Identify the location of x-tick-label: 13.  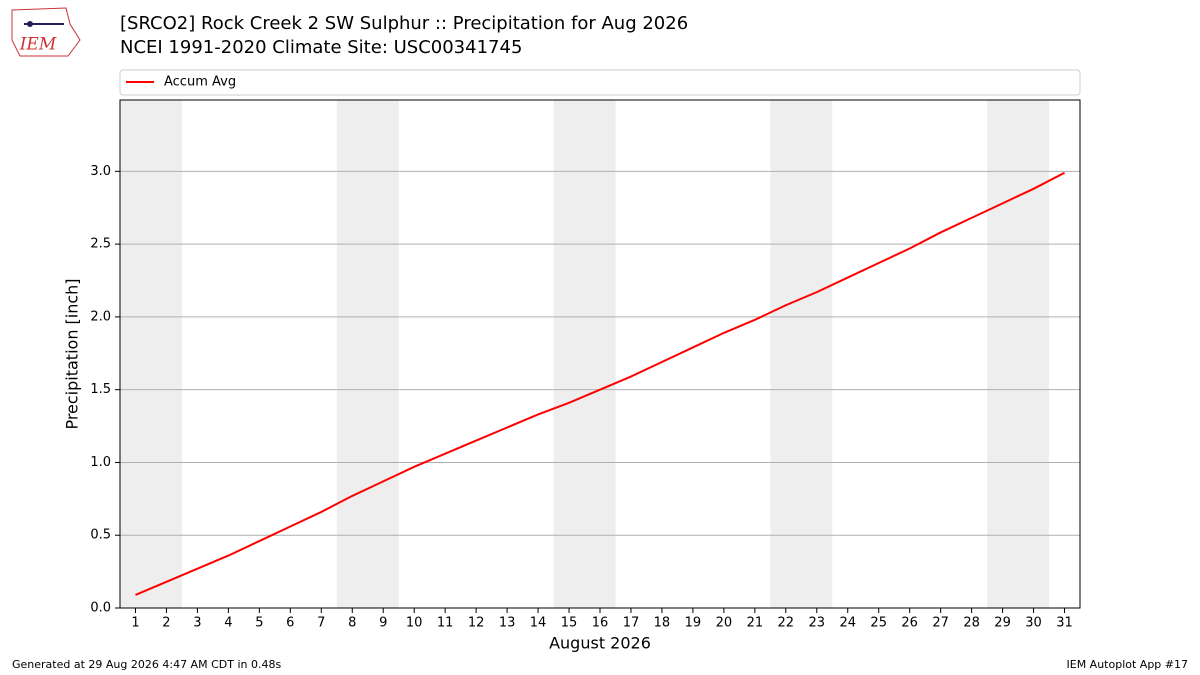
(507, 623).